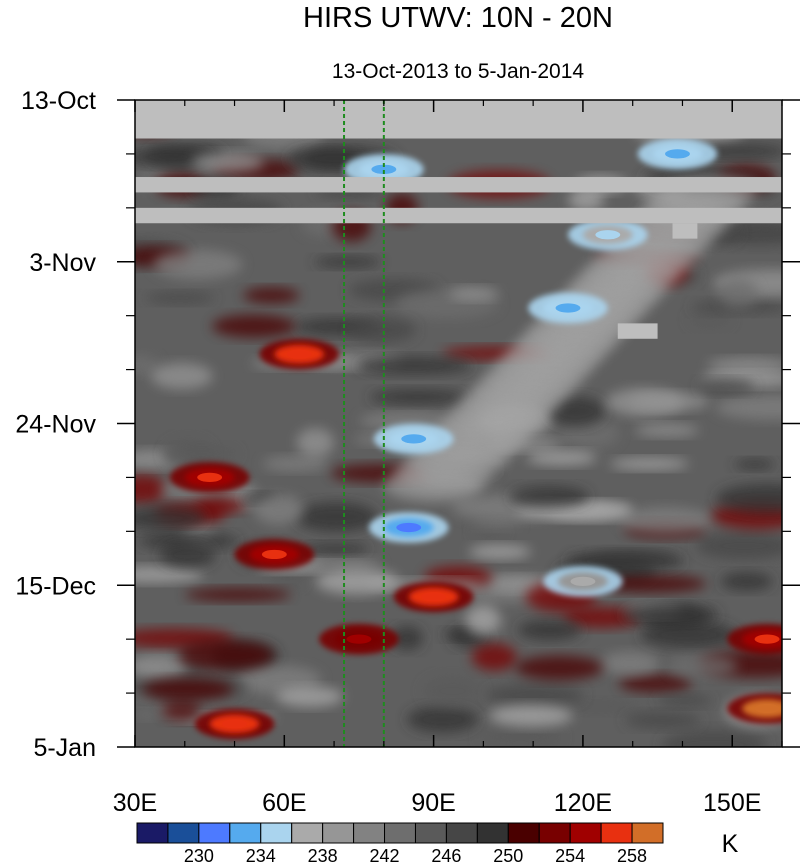 The height and width of the screenshot is (863, 801). What do you see at coordinates (364, 423) in the screenshot?
I see `reference-lines` at bounding box center [364, 423].